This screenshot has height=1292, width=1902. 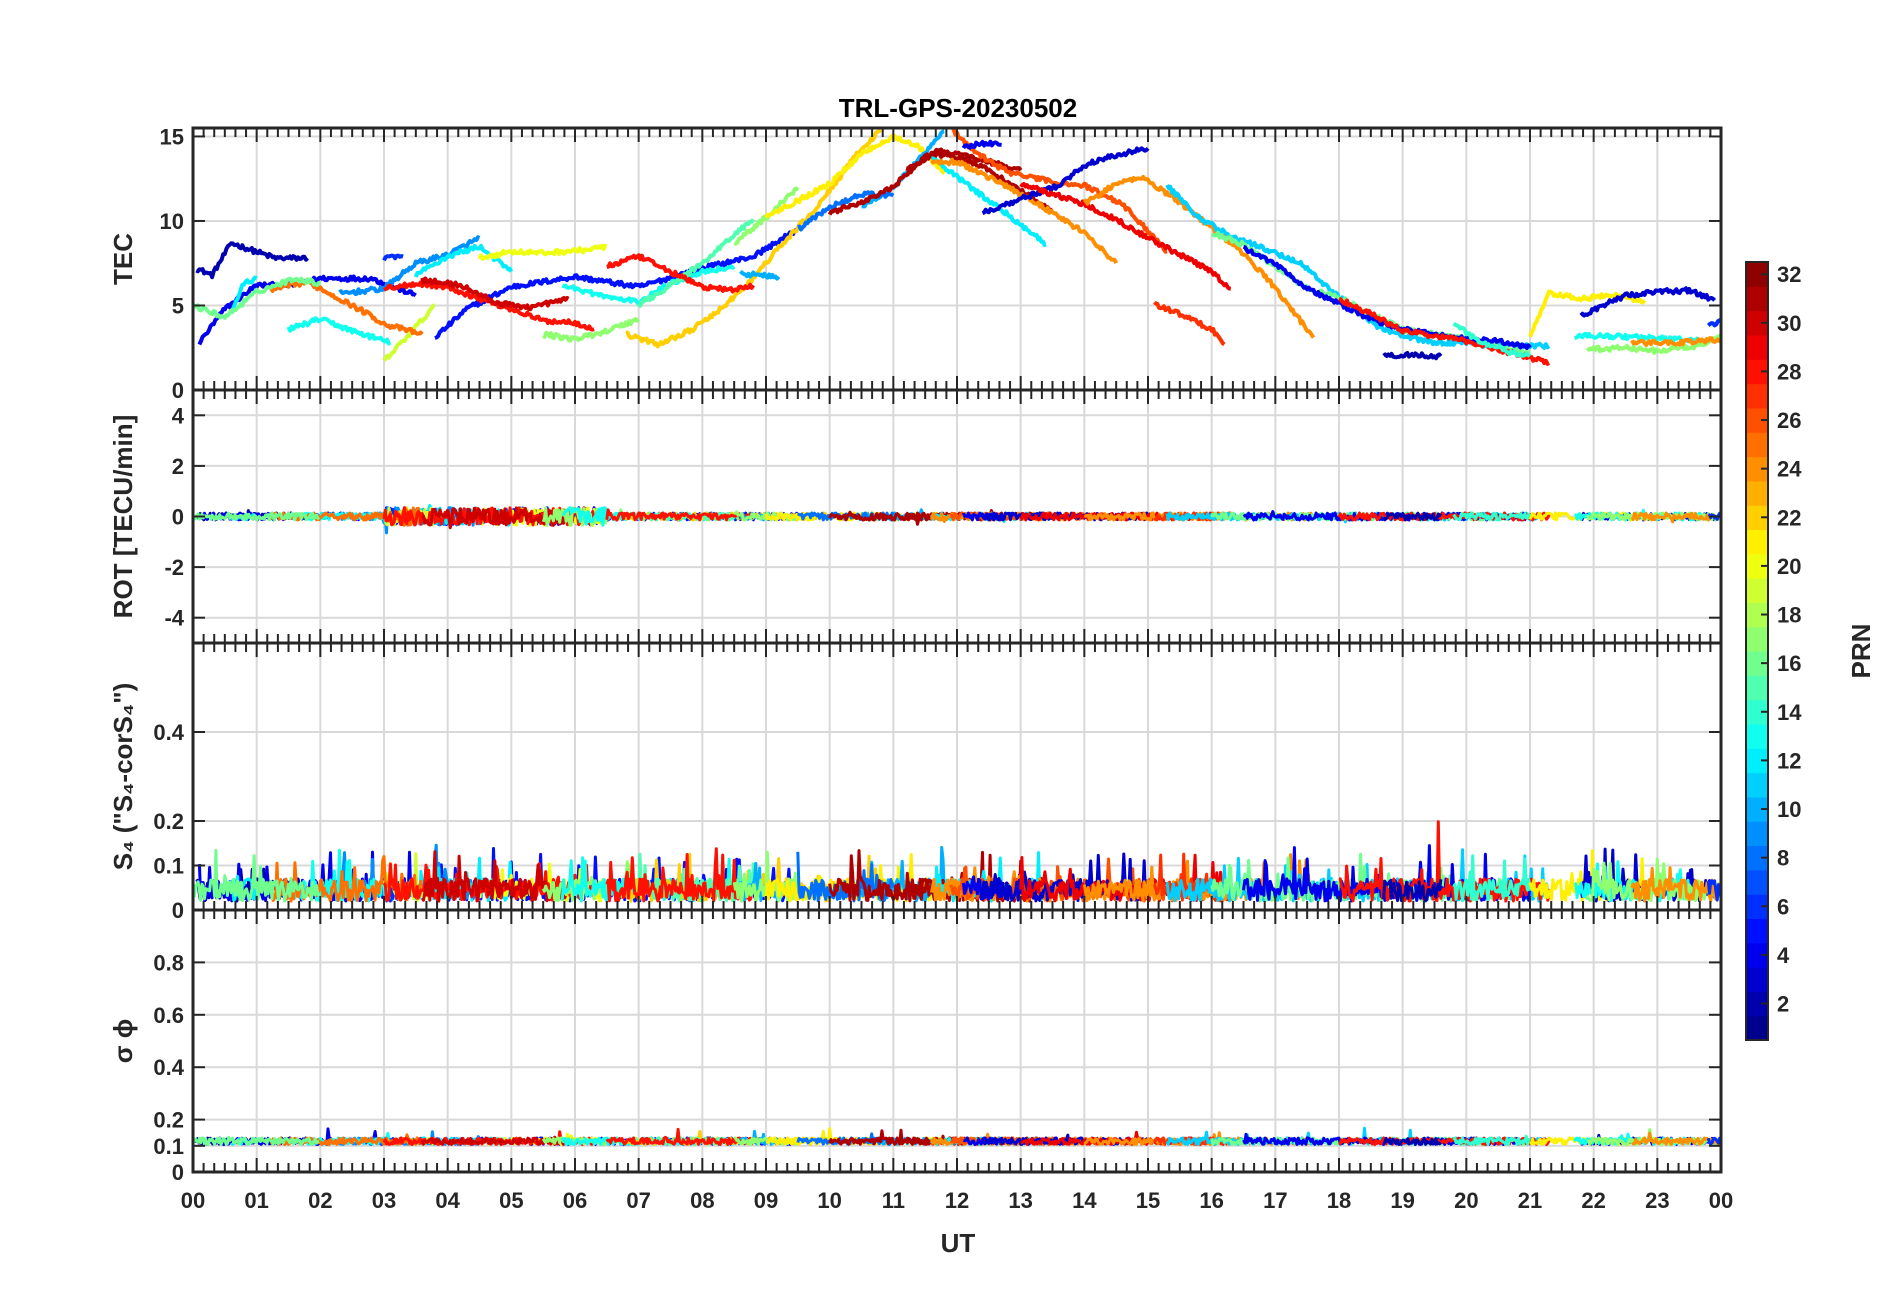 I want to click on x-tick-label: 12, so click(x=957, y=1200).